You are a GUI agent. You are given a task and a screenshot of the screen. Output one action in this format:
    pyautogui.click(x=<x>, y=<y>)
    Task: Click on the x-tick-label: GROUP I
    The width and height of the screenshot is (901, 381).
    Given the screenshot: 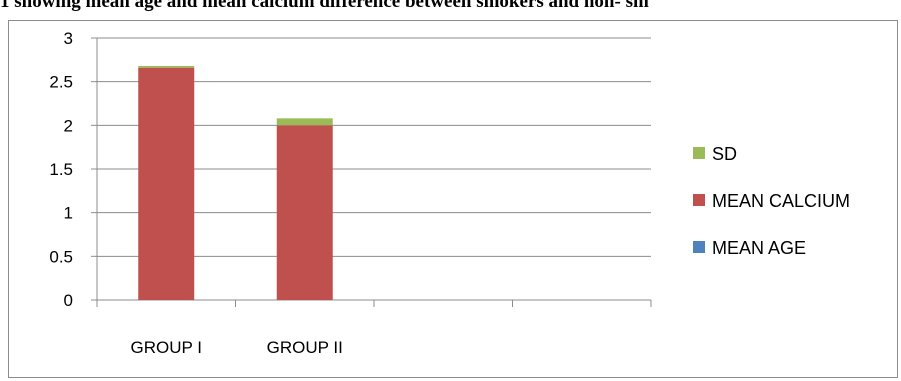 What is the action you would take?
    pyautogui.click(x=166, y=347)
    